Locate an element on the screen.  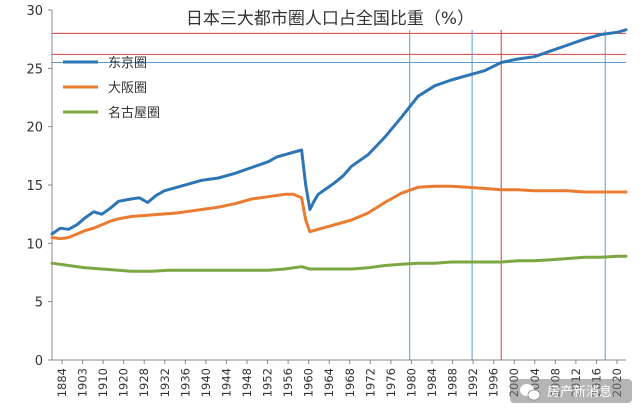
x-tick-label: 1980 is located at coordinates (411, 382).